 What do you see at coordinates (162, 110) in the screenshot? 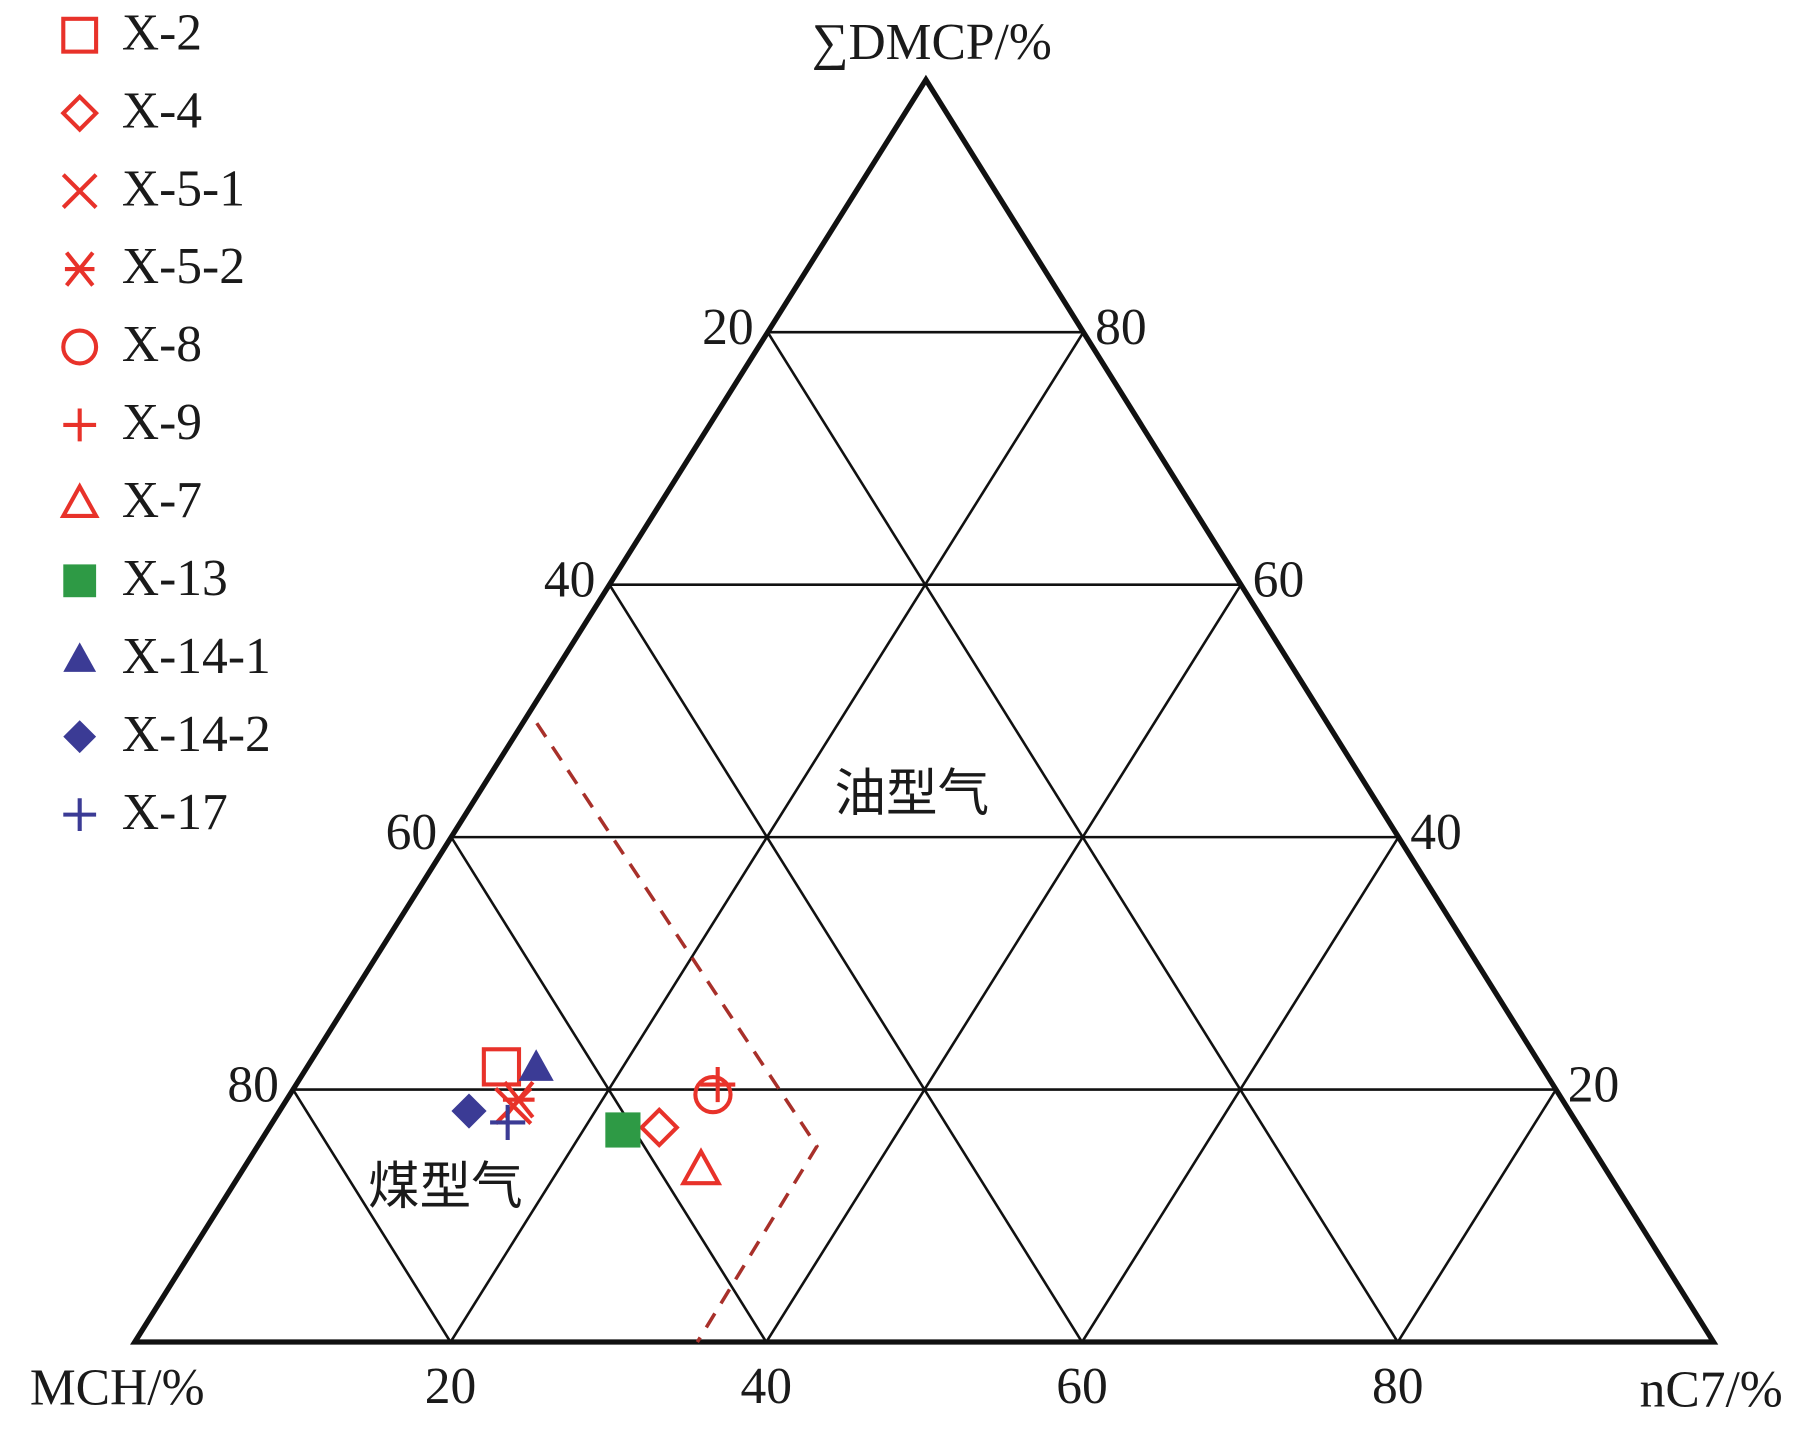
I see `legend-label: X-4` at bounding box center [162, 110].